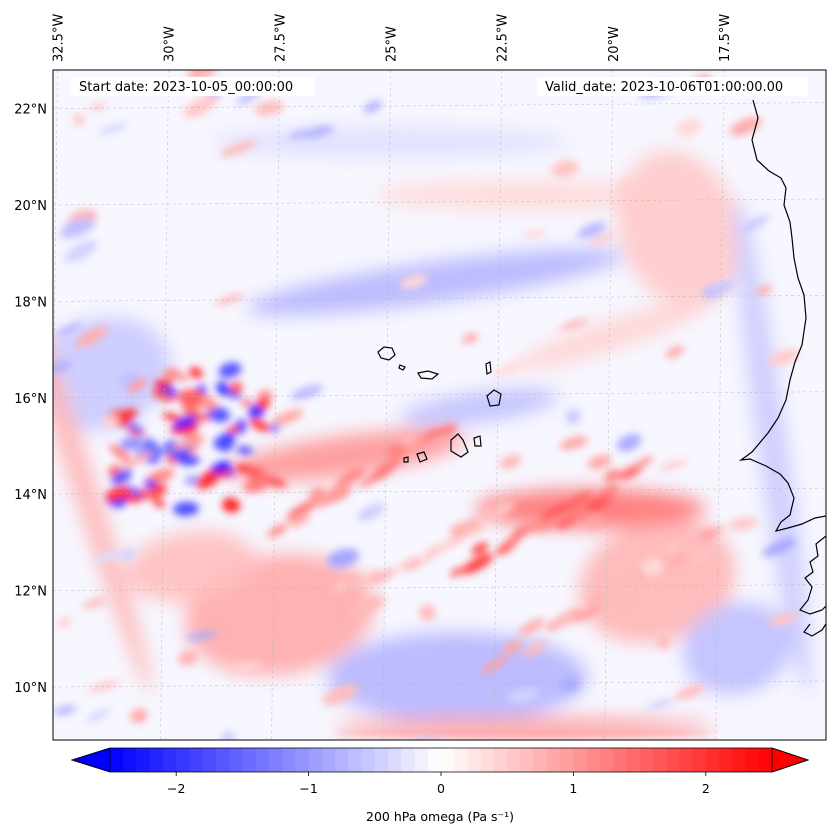 The height and width of the screenshot is (839, 837). Describe the element at coordinates (614, 44) in the screenshot. I see `lon-tick-label: 20°W` at that location.